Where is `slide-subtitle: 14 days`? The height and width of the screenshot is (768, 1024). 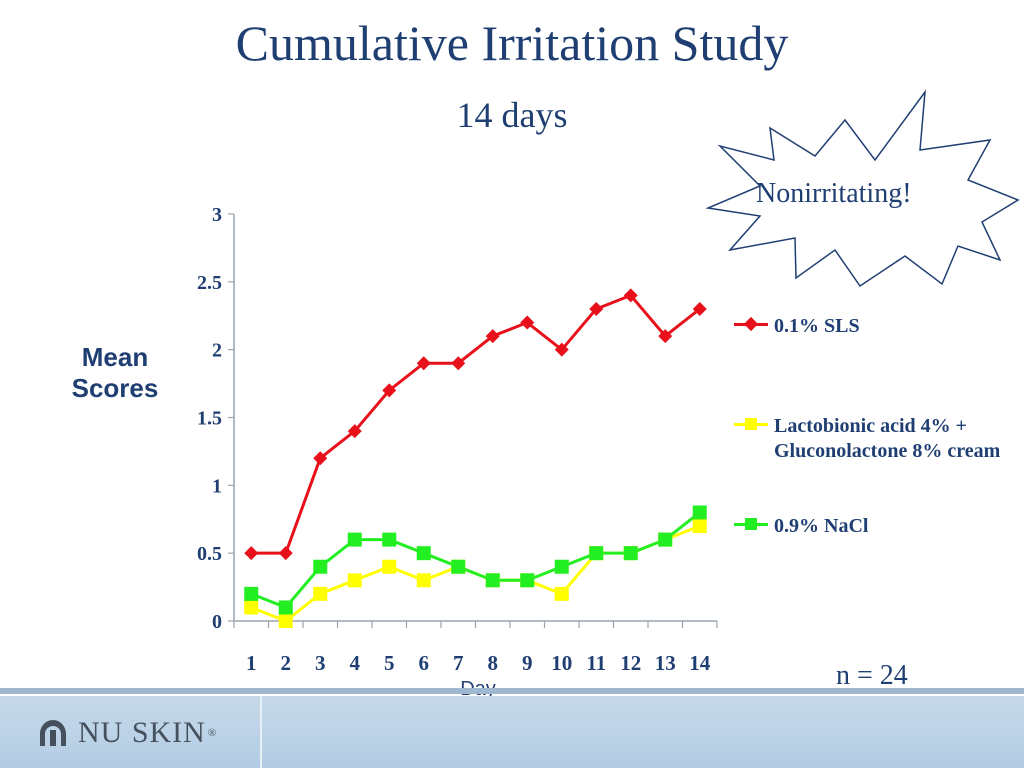 slide-subtitle: 14 days is located at coordinates (512, 115).